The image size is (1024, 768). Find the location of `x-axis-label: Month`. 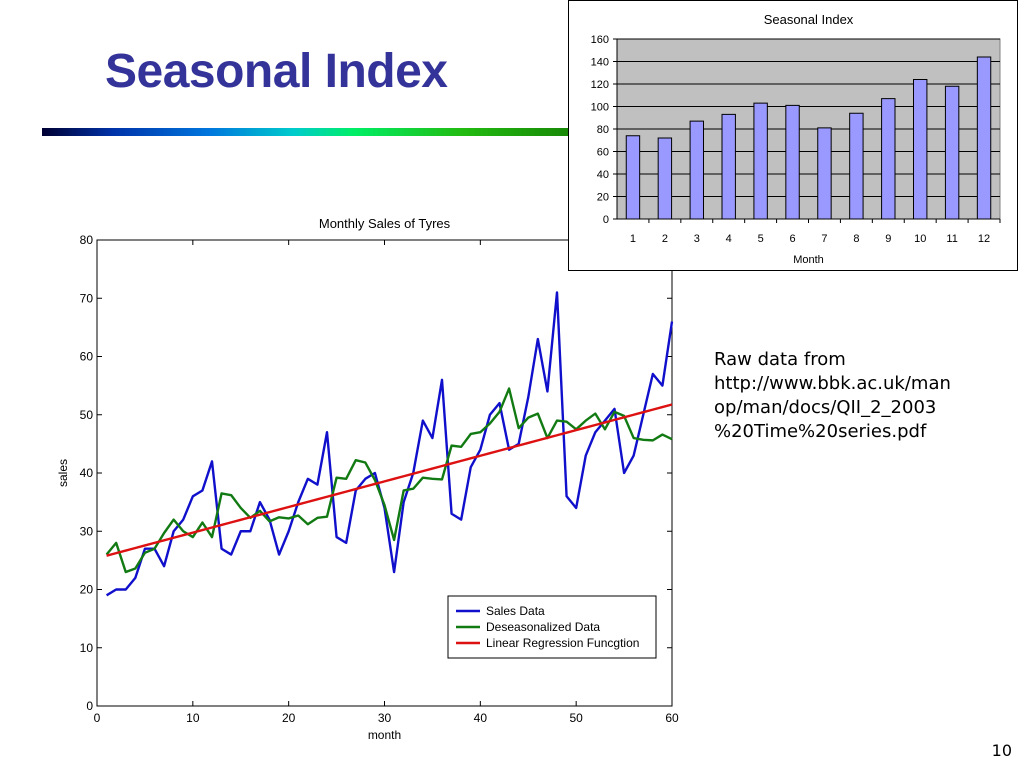

x-axis-label: Month is located at coordinates (808, 260).